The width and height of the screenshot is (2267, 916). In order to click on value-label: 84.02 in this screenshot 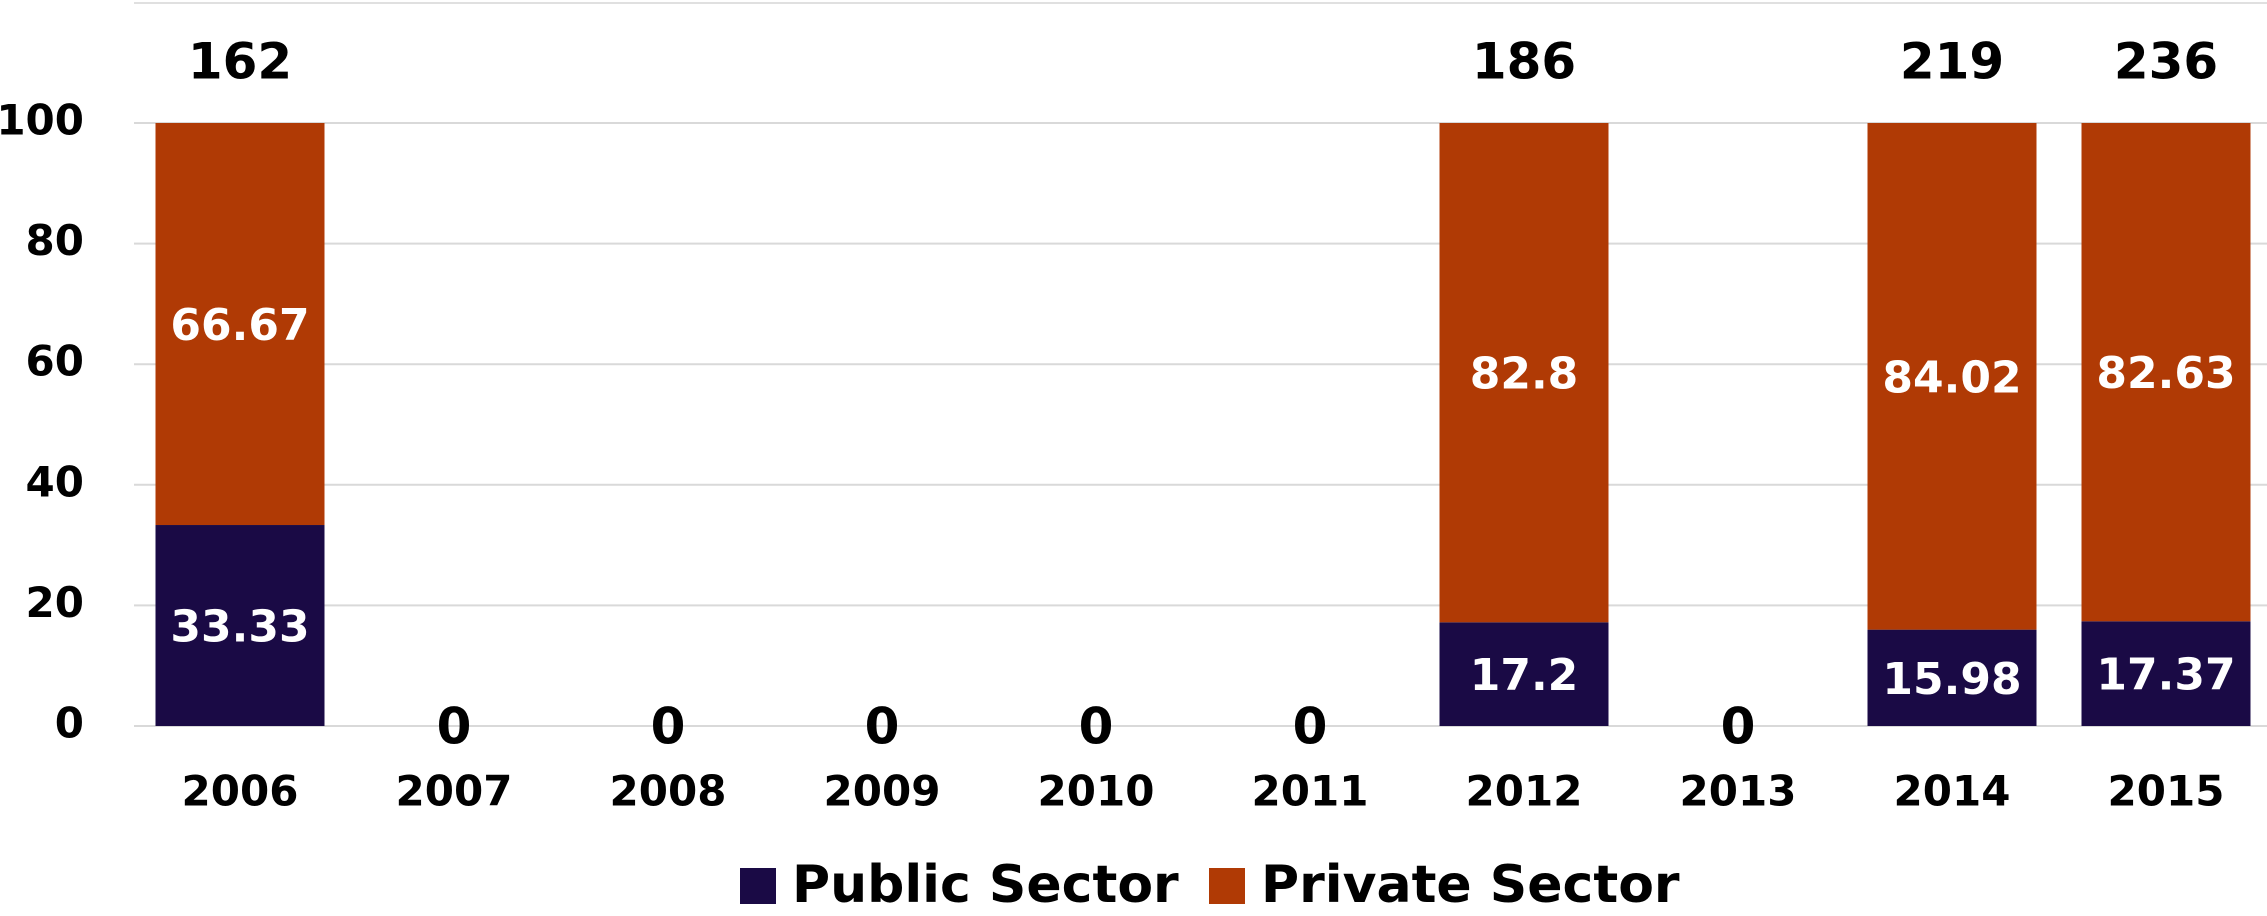, I will do `click(1951, 377)`.